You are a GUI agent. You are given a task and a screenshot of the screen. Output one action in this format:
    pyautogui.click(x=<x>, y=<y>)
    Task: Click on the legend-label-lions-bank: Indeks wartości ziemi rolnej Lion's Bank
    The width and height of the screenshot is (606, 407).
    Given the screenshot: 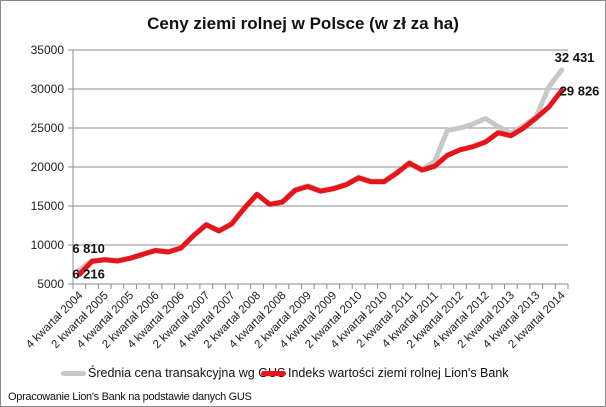 What is the action you would take?
    pyautogui.click(x=398, y=373)
    